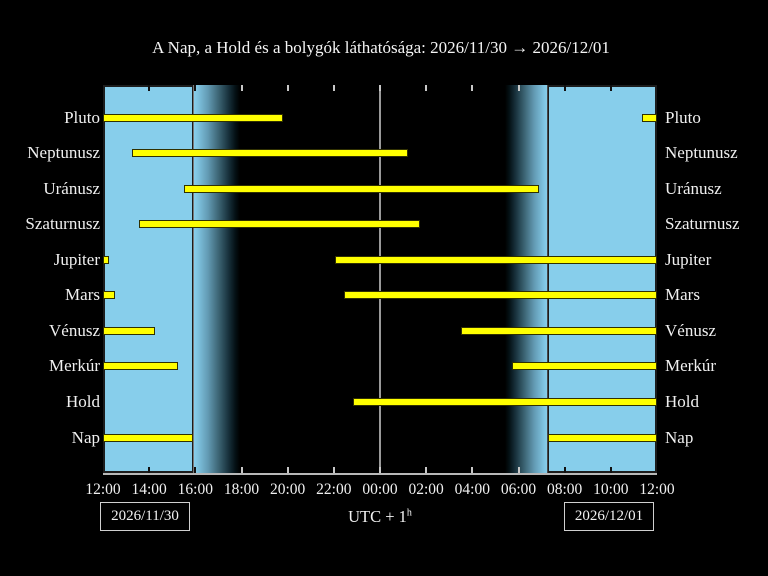  I want to click on row-label-left-merkur: Merkúr, so click(74, 366).